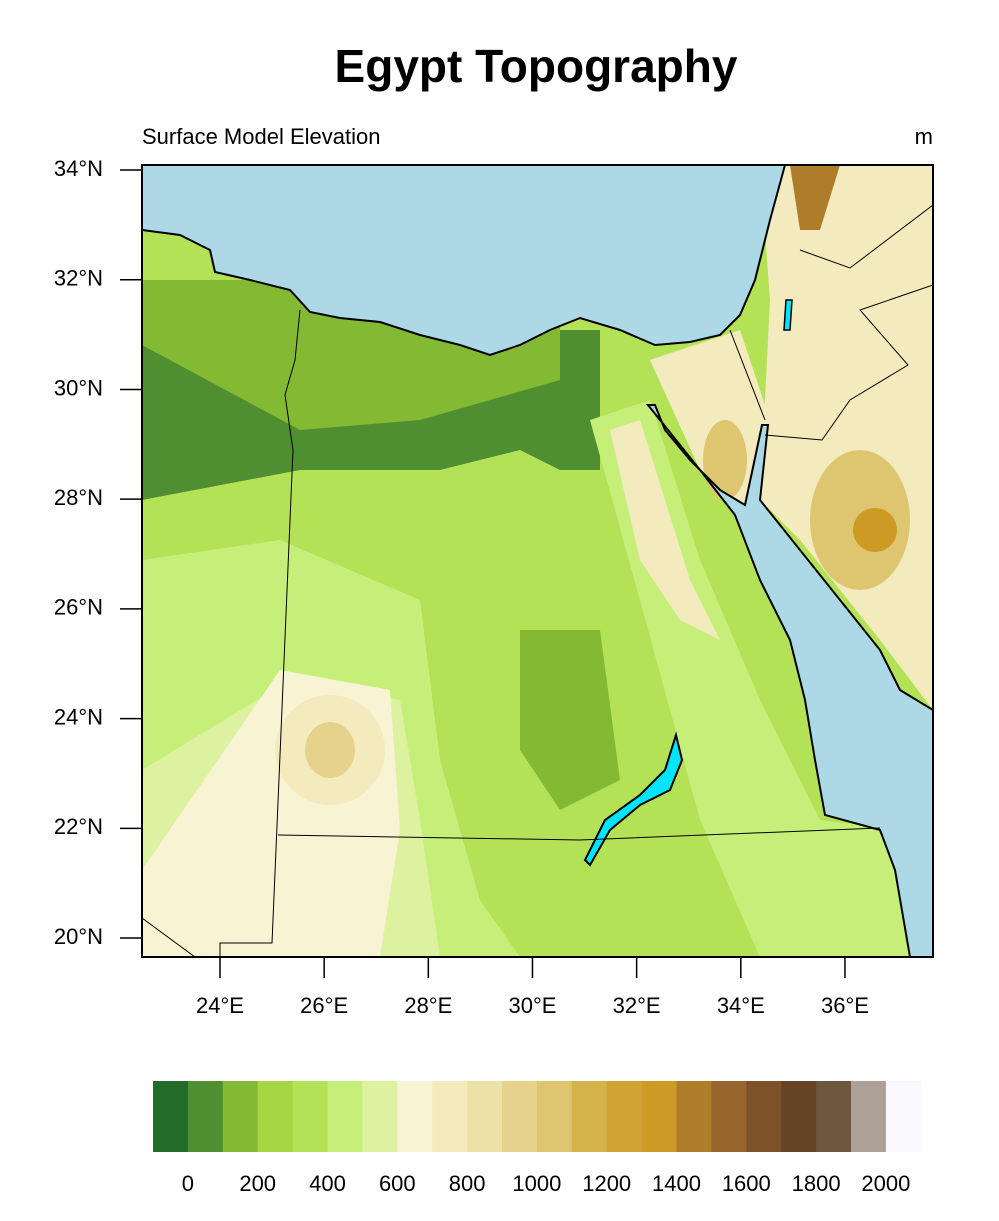  What do you see at coordinates (78, 387) in the screenshot?
I see `lat-tick-label: 30°N` at bounding box center [78, 387].